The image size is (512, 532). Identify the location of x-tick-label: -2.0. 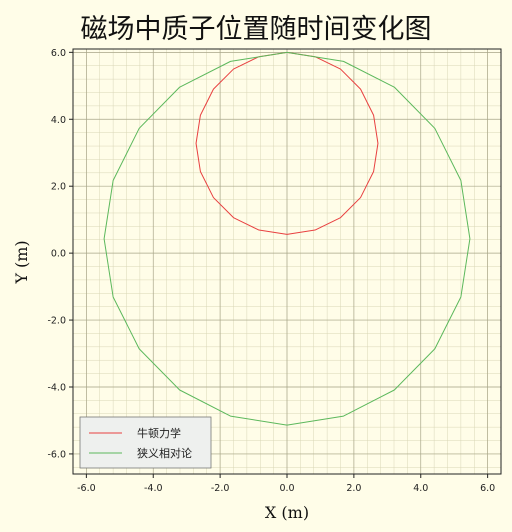
(220, 488).